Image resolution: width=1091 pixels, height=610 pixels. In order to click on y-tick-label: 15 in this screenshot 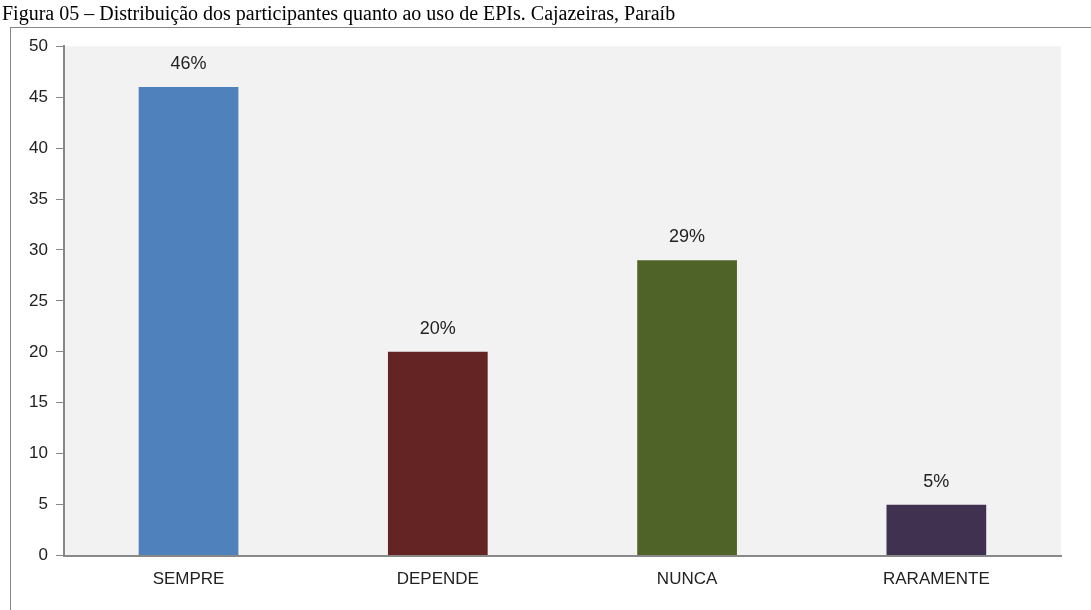, I will do `click(38, 402)`.